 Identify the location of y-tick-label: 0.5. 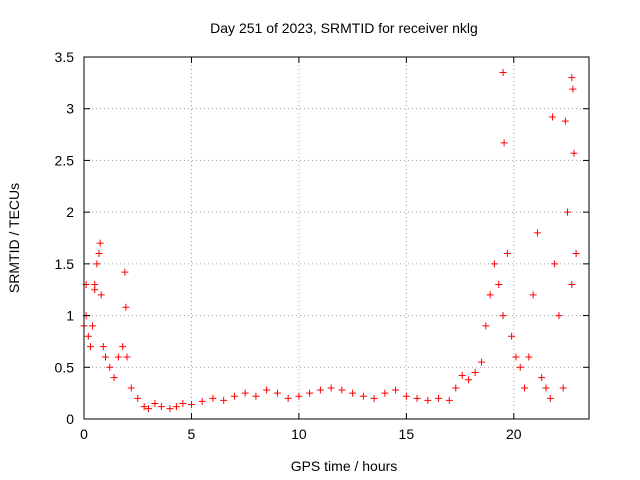
(65, 367).